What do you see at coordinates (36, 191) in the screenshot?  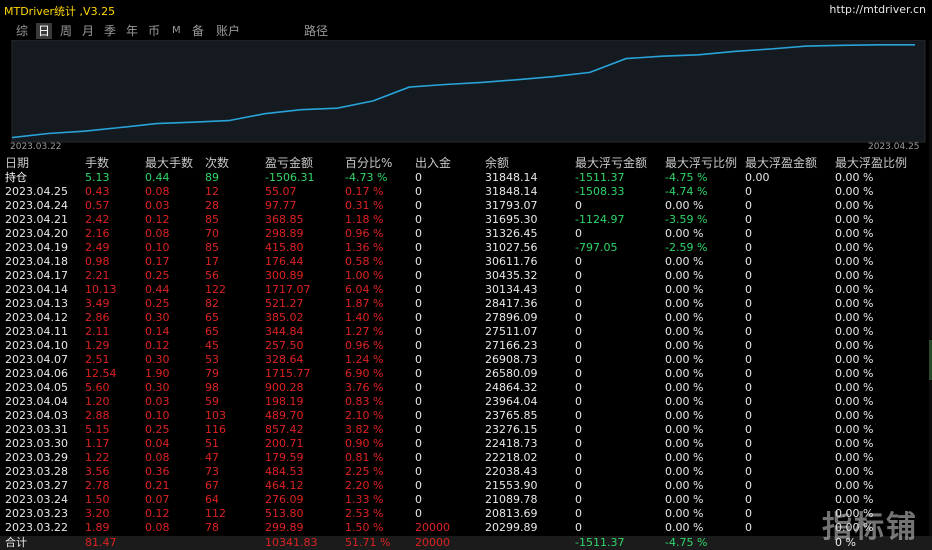 I see `cell-0: 2023.04.25` at bounding box center [36, 191].